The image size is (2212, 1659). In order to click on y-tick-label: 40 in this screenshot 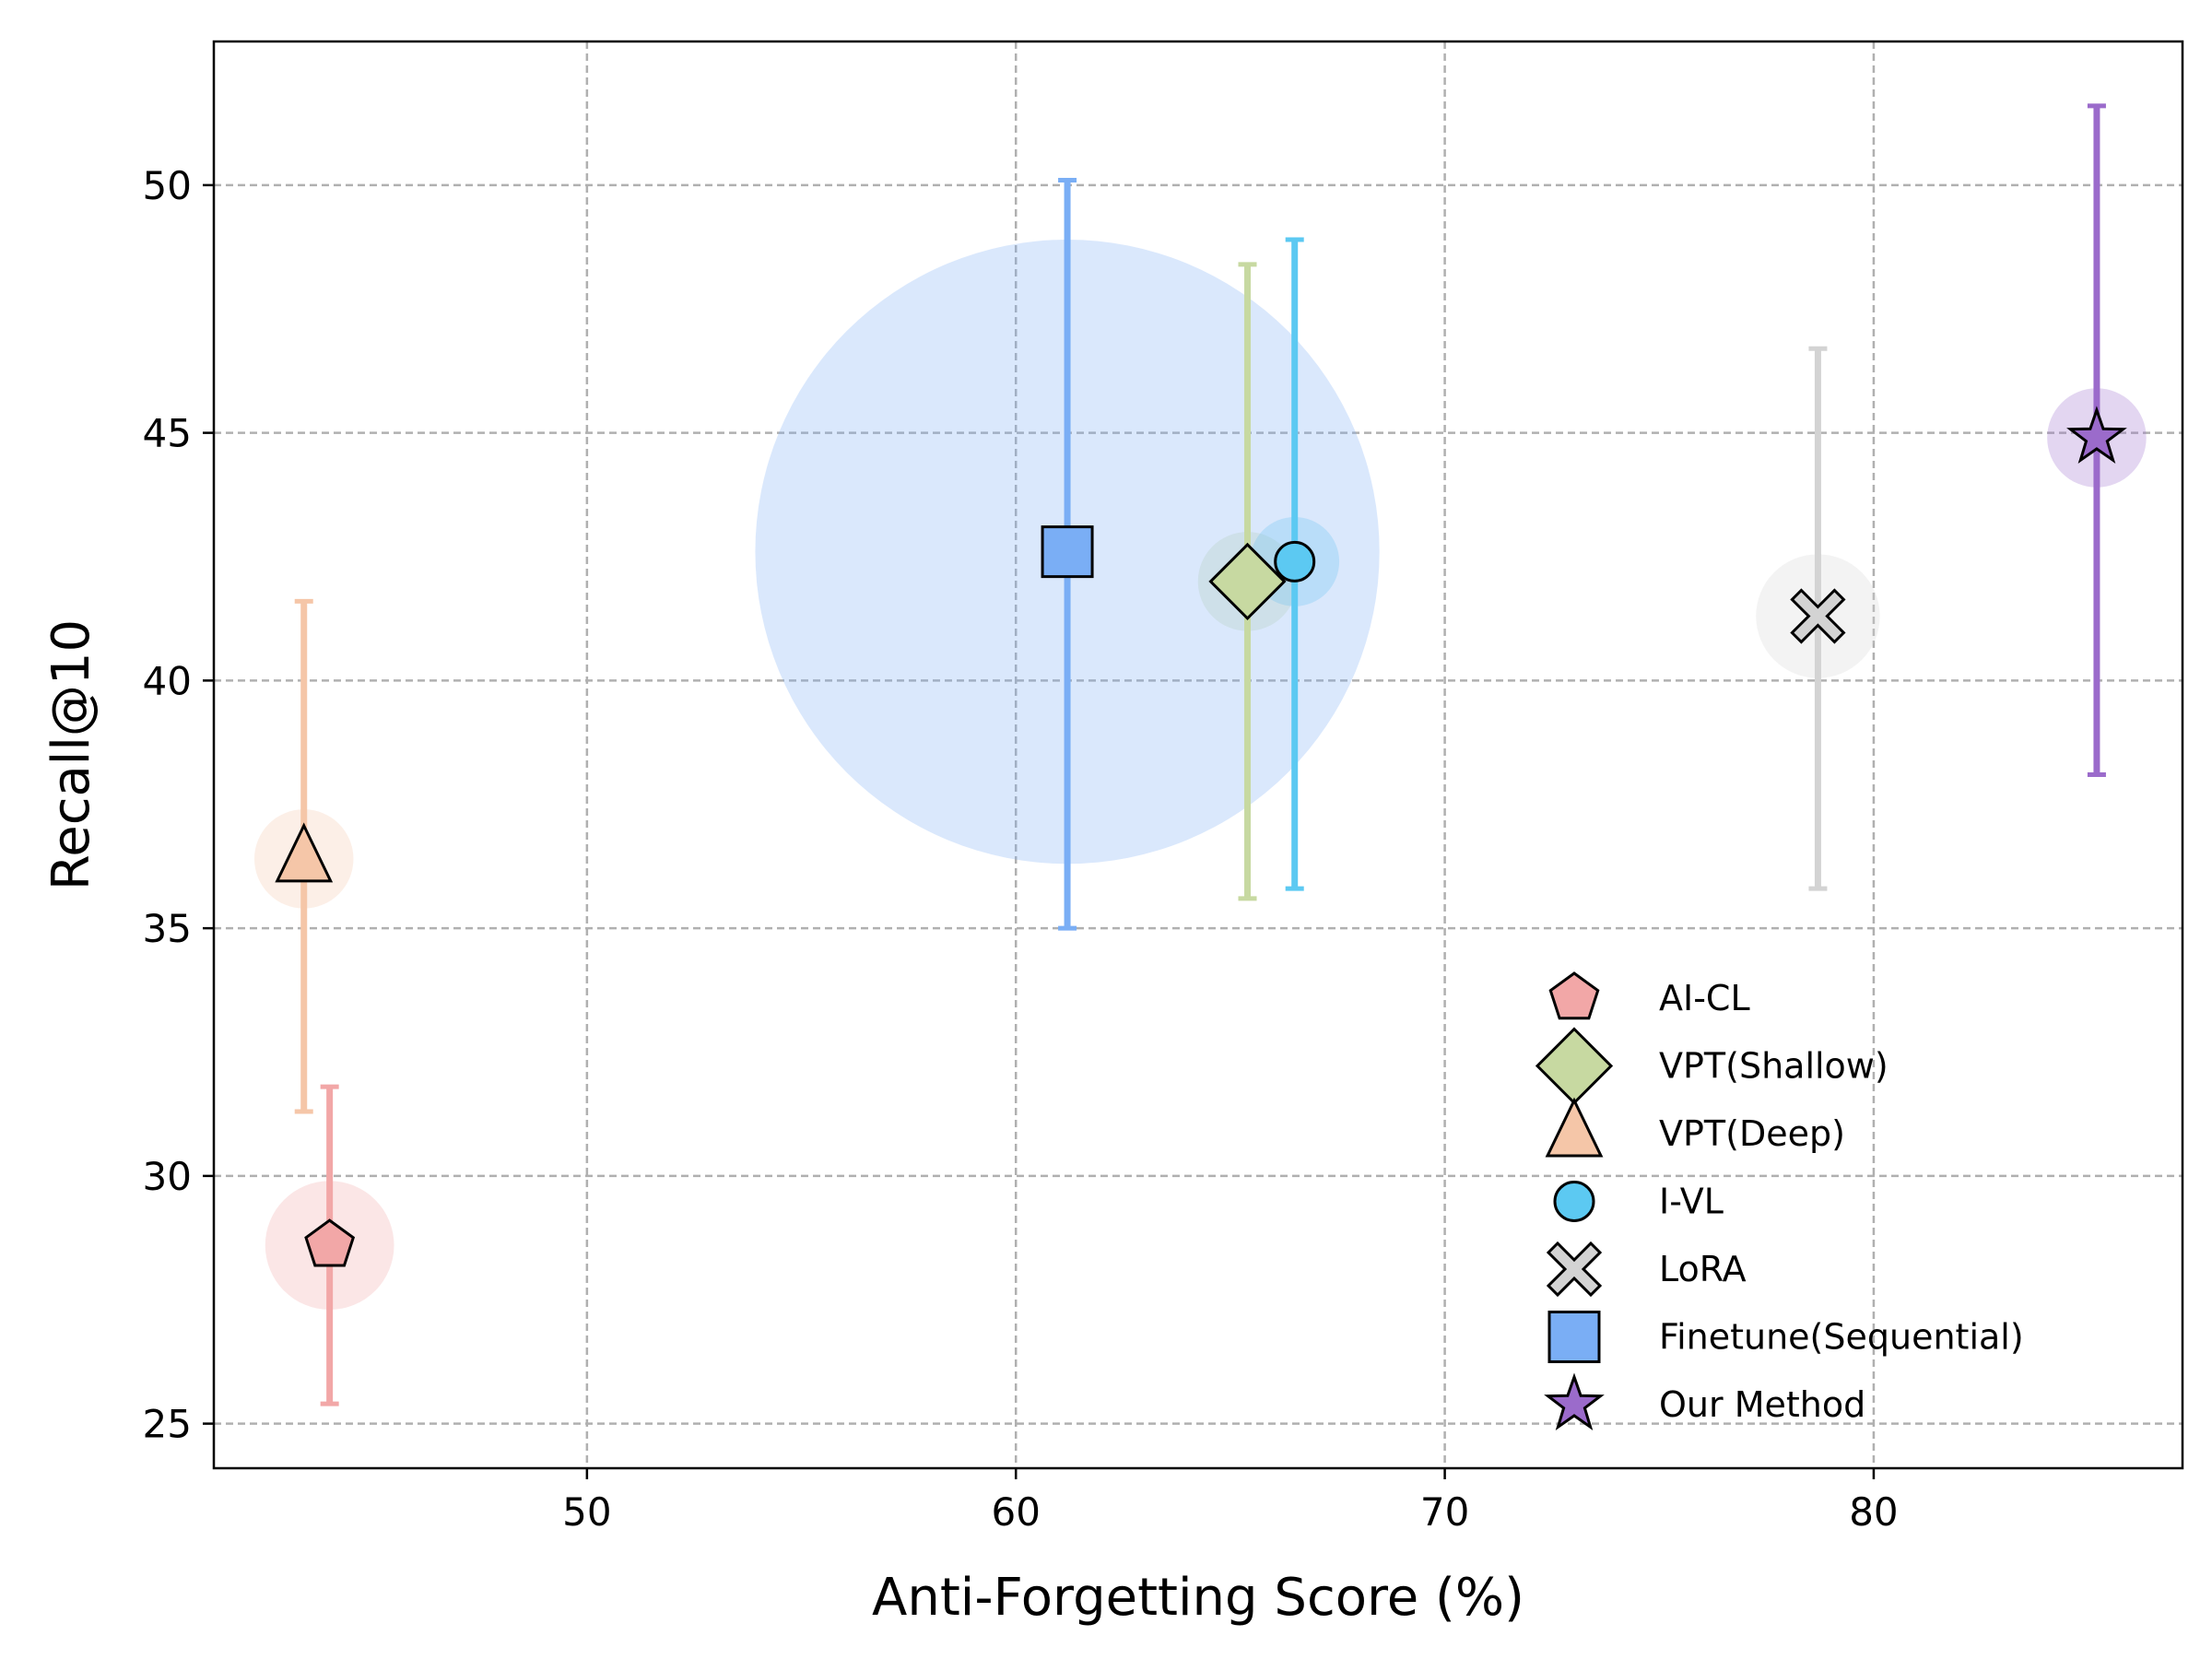, I will do `click(167, 680)`.